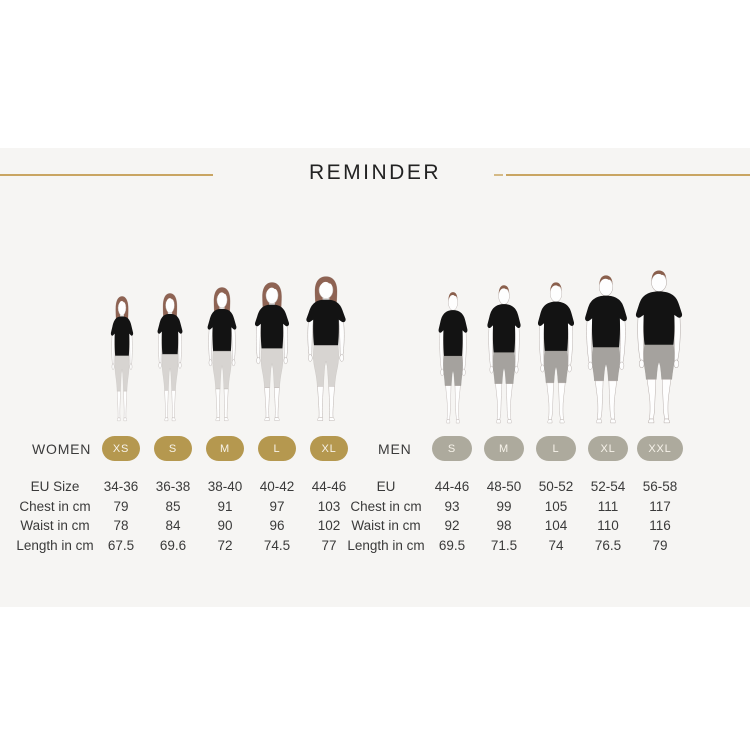 This screenshot has height=750, width=750. Describe the element at coordinates (452, 526) in the screenshot. I see `table-cell: 92` at that location.